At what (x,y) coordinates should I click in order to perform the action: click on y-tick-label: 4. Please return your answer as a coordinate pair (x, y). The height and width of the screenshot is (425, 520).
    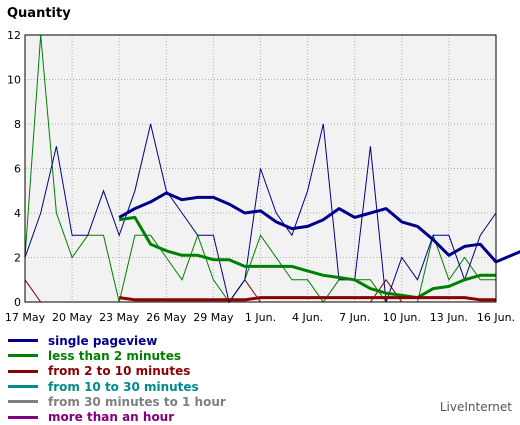
    Looking at the image, I should click on (17, 213).